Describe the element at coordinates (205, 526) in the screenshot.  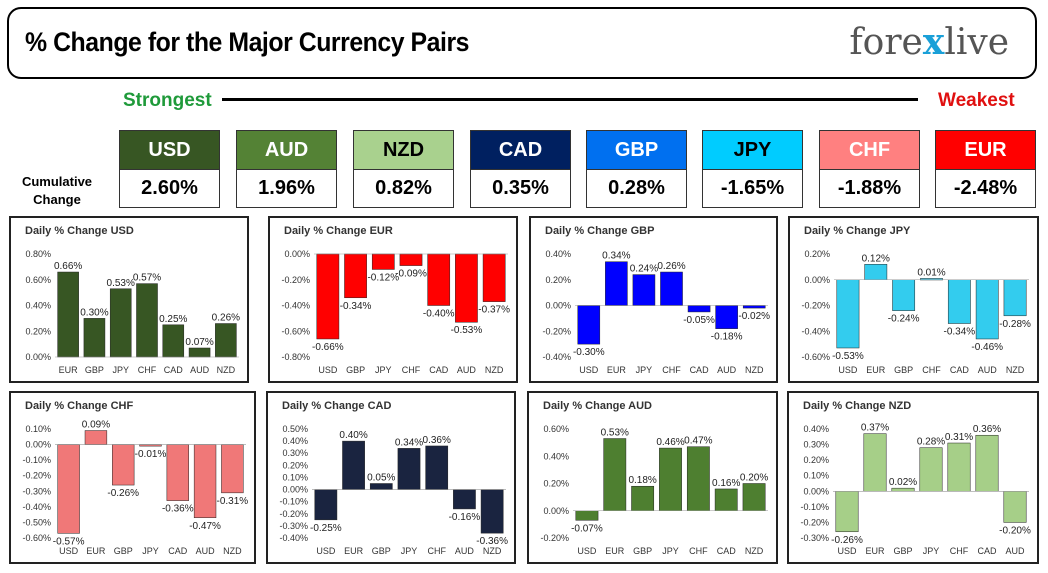
I see `data-label: -0.47%` at that location.